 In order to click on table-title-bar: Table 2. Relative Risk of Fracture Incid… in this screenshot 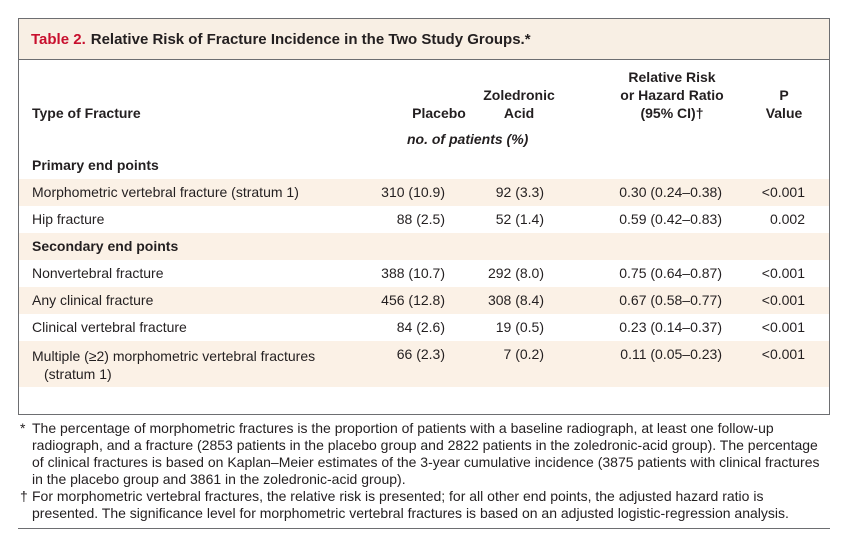, I will do `click(424, 39)`.